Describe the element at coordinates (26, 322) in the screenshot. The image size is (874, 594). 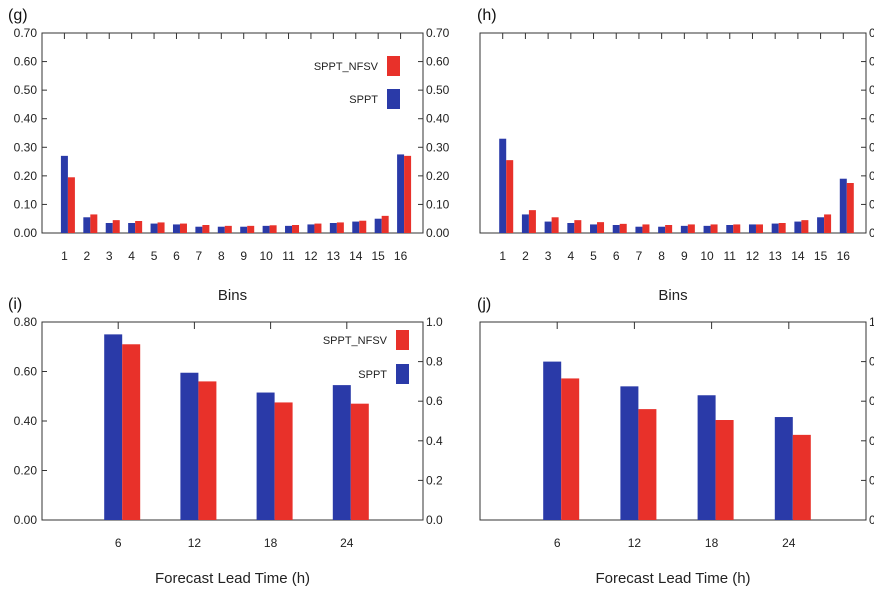
I see `y-tick-label: 0.80` at that location.